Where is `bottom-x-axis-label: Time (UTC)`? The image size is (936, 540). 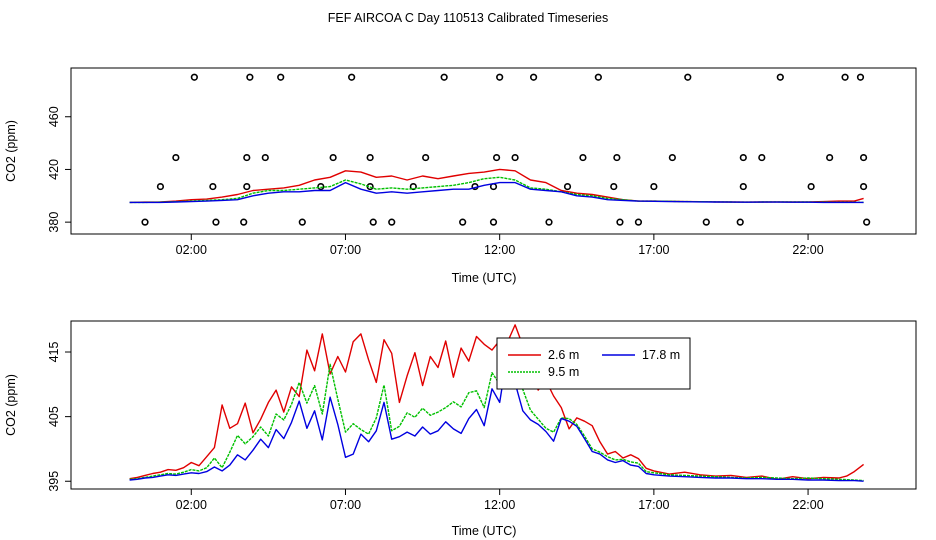
bottom-x-axis-label: Time (UTC) is located at coordinates (484, 531).